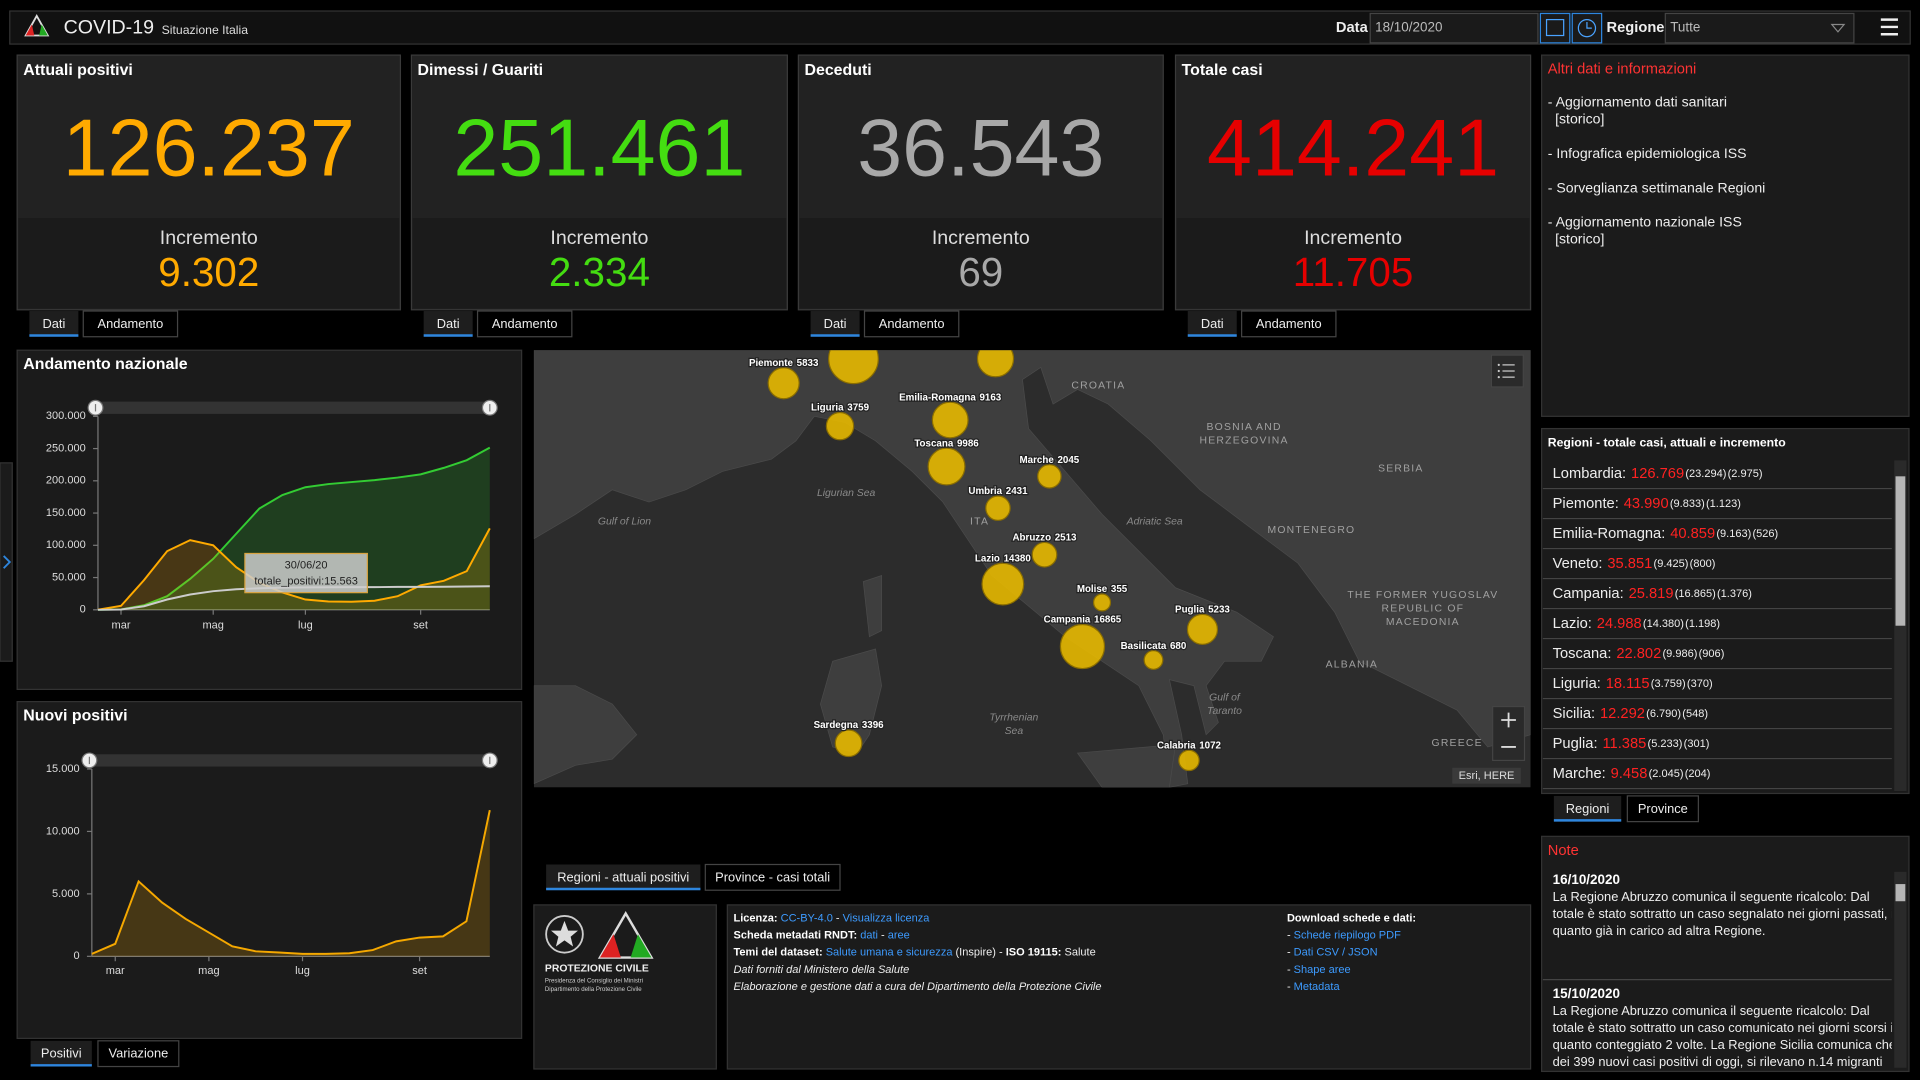 Image resolution: width=1920 pixels, height=1080 pixels. Describe the element at coordinates (1663, 624) in the screenshot. I see `region-current: (14.380)` at that location.